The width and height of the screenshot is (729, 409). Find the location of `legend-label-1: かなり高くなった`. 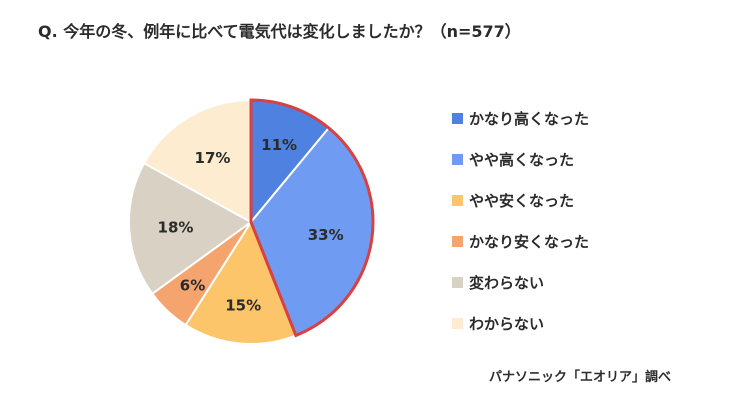

legend-label-1: かなり高くなった is located at coordinates (529, 118).